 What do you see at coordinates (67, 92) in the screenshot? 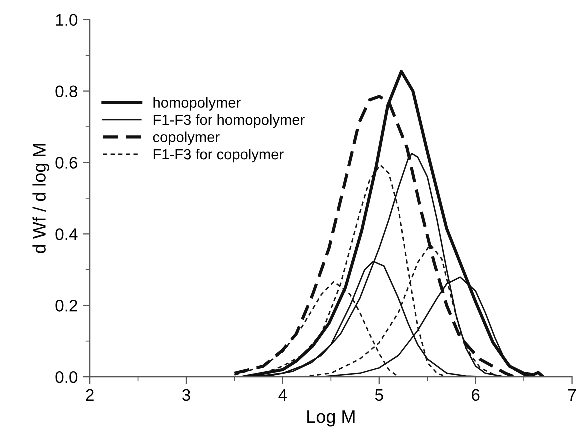
I see `y-tick-label: 0.8` at bounding box center [67, 92].